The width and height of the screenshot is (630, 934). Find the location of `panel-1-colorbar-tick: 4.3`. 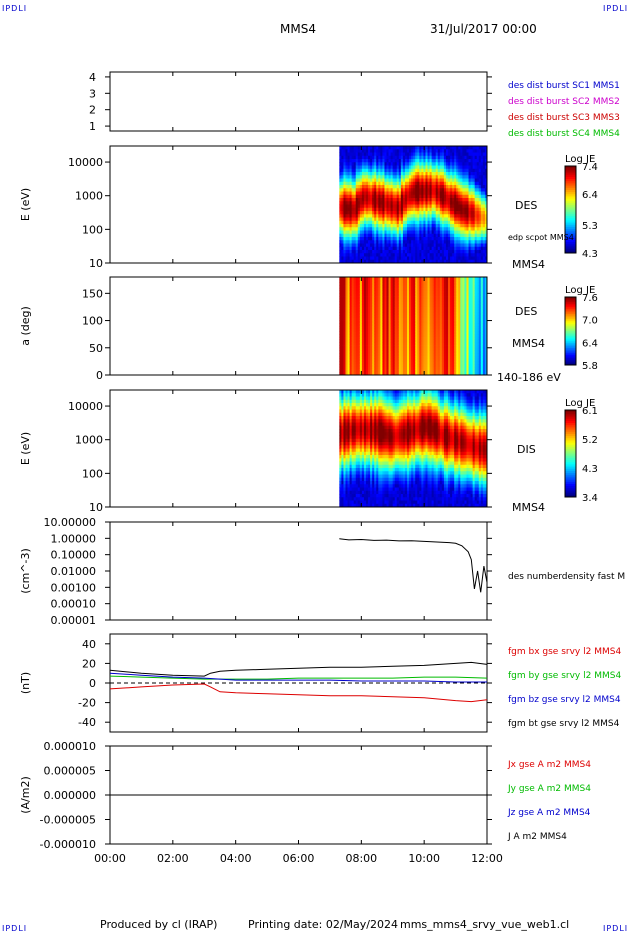

panel-1-colorbar-tick: 4.3 is located at coordinates (590, 254).